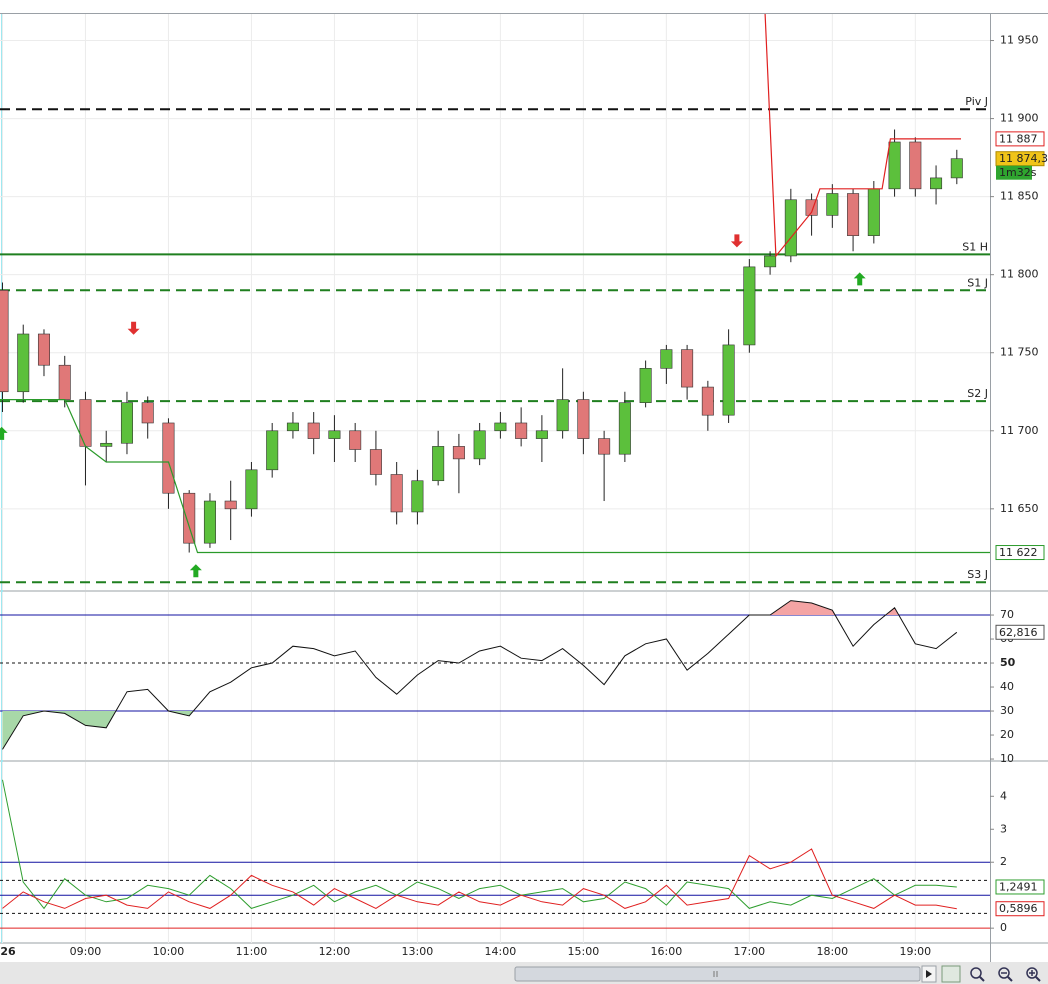  Describe the element at coordinates (1008, 662) in the screenshot. I see `y-tick-label: 50` at that location.